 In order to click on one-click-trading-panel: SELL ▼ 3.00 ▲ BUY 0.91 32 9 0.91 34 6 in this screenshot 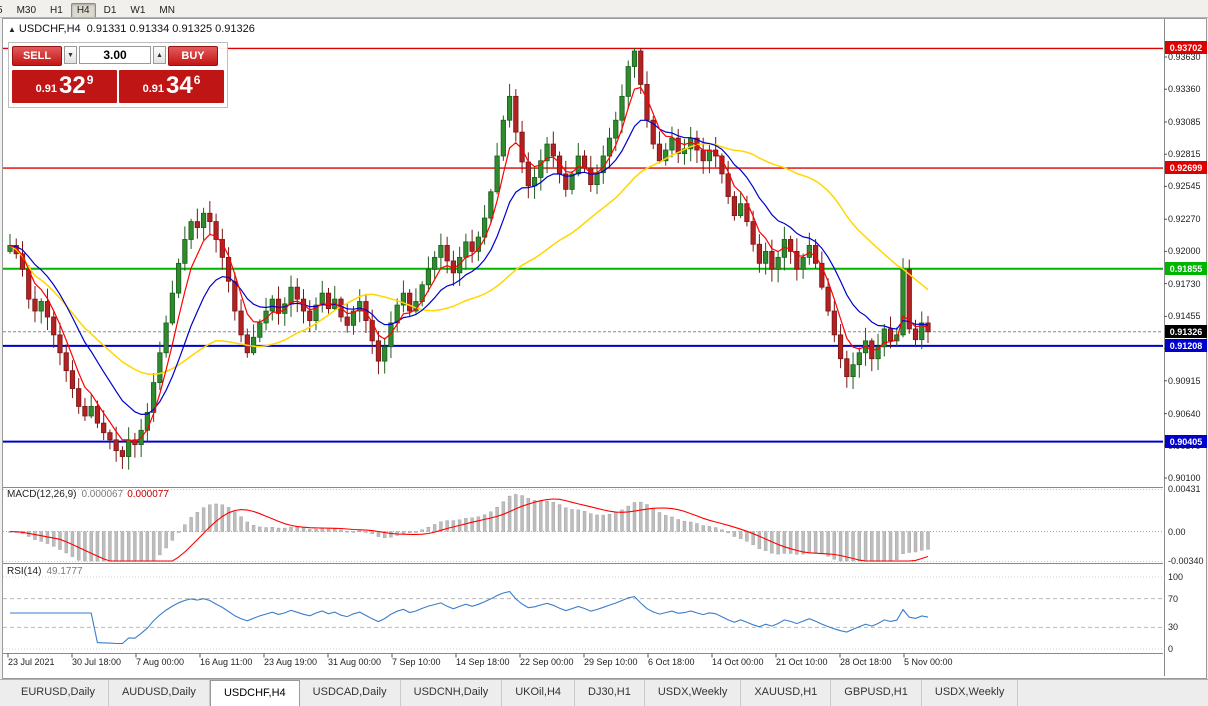, I will do `click(118, 75)`.